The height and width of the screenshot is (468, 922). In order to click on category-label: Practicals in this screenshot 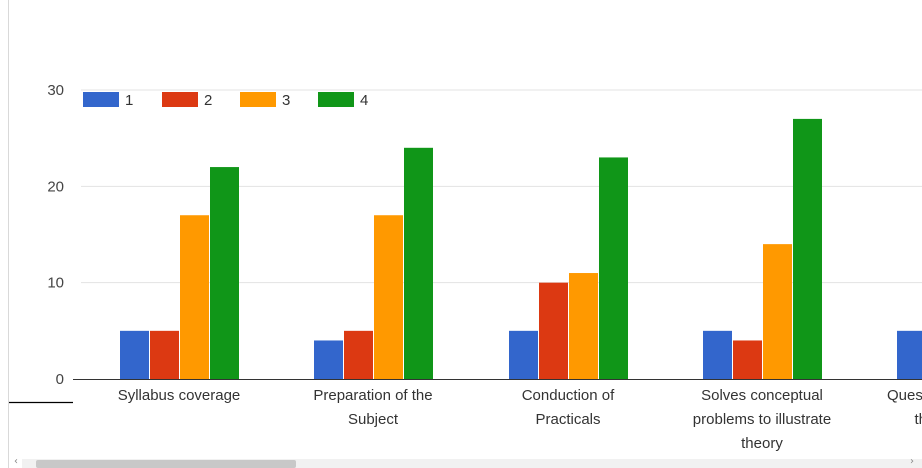, I will do `click(567, 419)`.